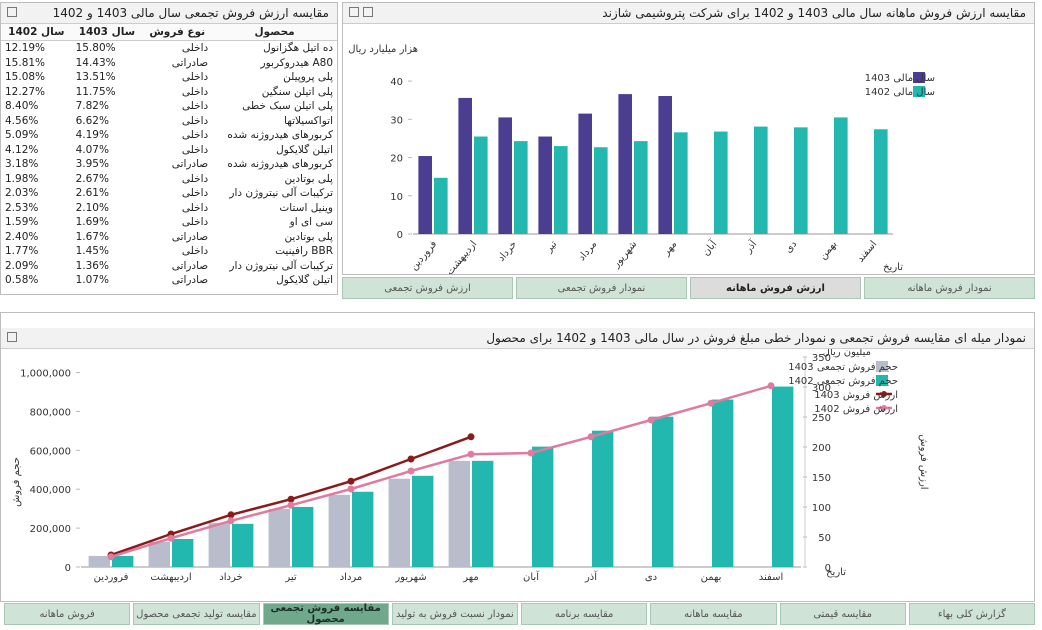 The height and width of the screenshot is (630, 1042). Describe the element at coordinates (92, 164) in the screenshot. I see `table-cell: 3.95%` at that location.